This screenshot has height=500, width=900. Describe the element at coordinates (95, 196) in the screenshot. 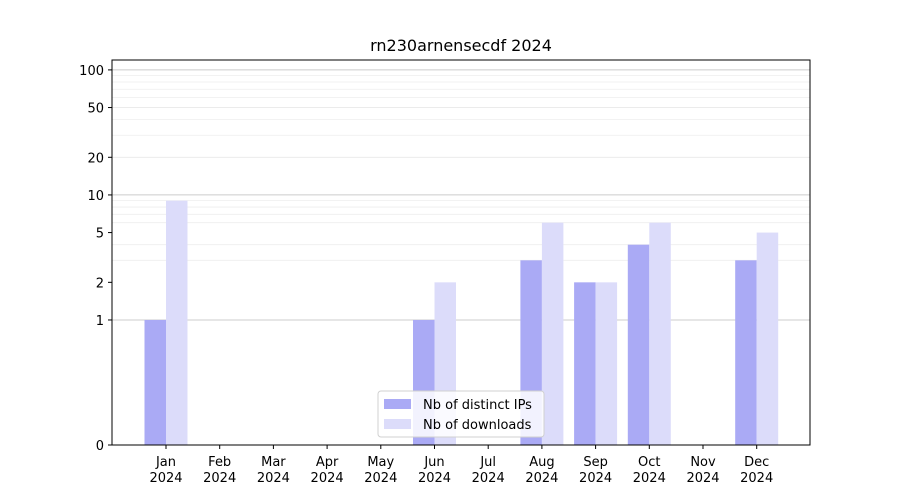

I see `y-tick-label: 10` at that location.